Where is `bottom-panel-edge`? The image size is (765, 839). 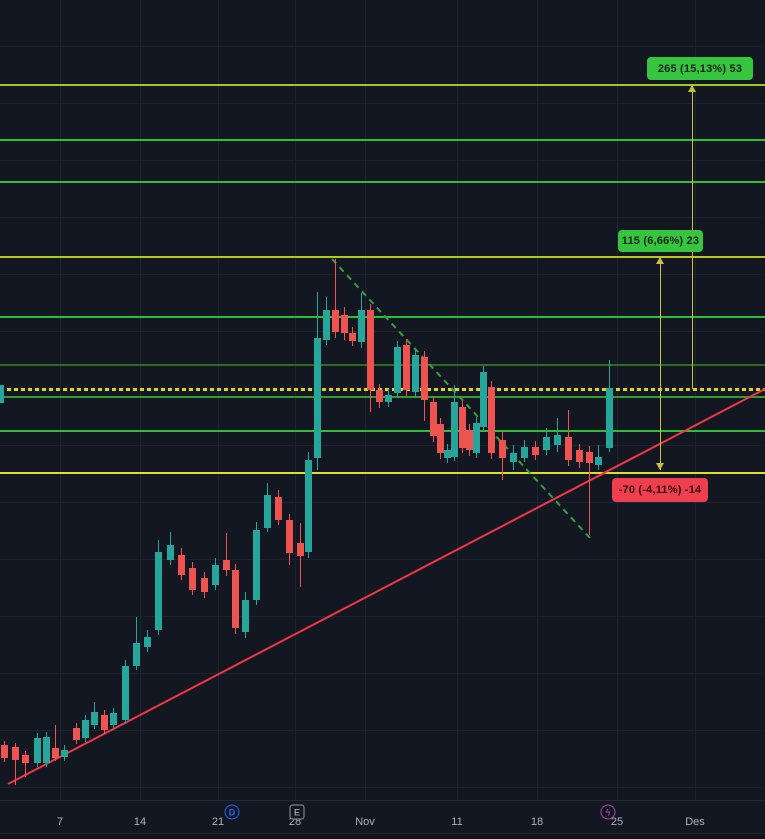 bottom-panel-edge is located at coordinates (382, 836).